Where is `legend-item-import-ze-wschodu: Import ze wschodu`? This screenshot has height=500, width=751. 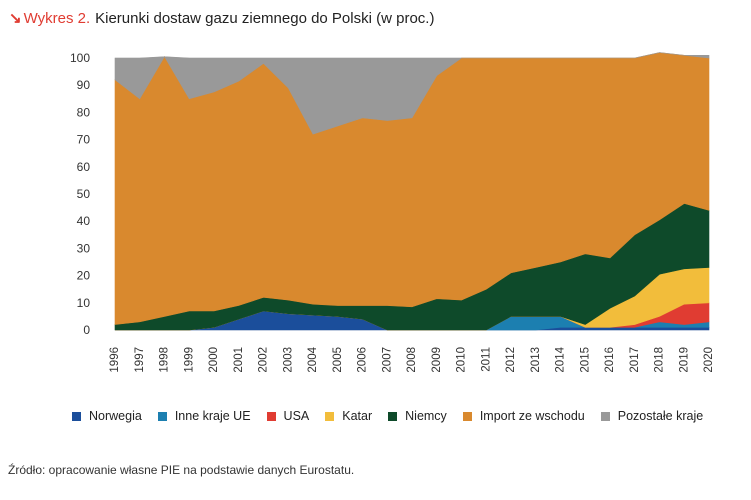 legend-item-import-ze-wschodu: Import ze wschodu is located at coordinates (523, 416).